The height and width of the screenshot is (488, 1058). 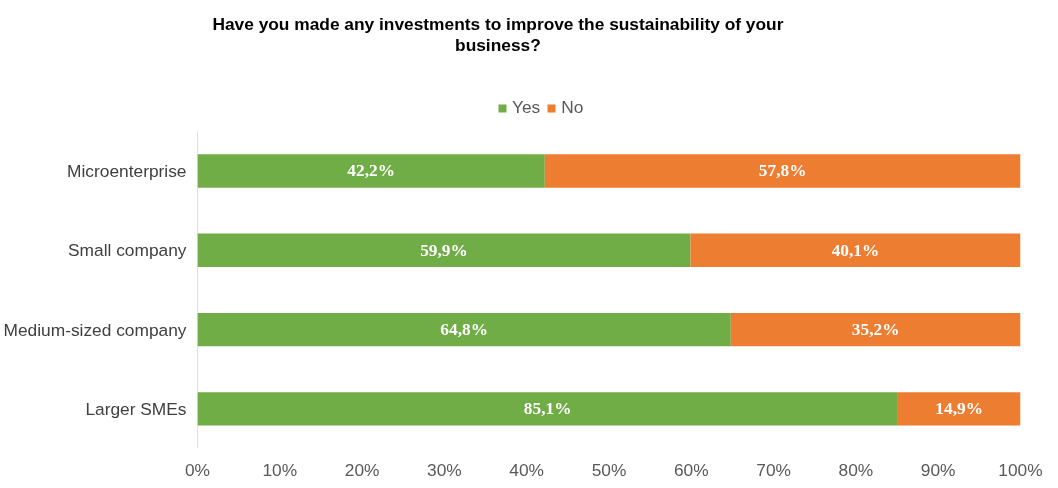 I want to click on y-tick-label: Small company, so click(x=127, y=250).